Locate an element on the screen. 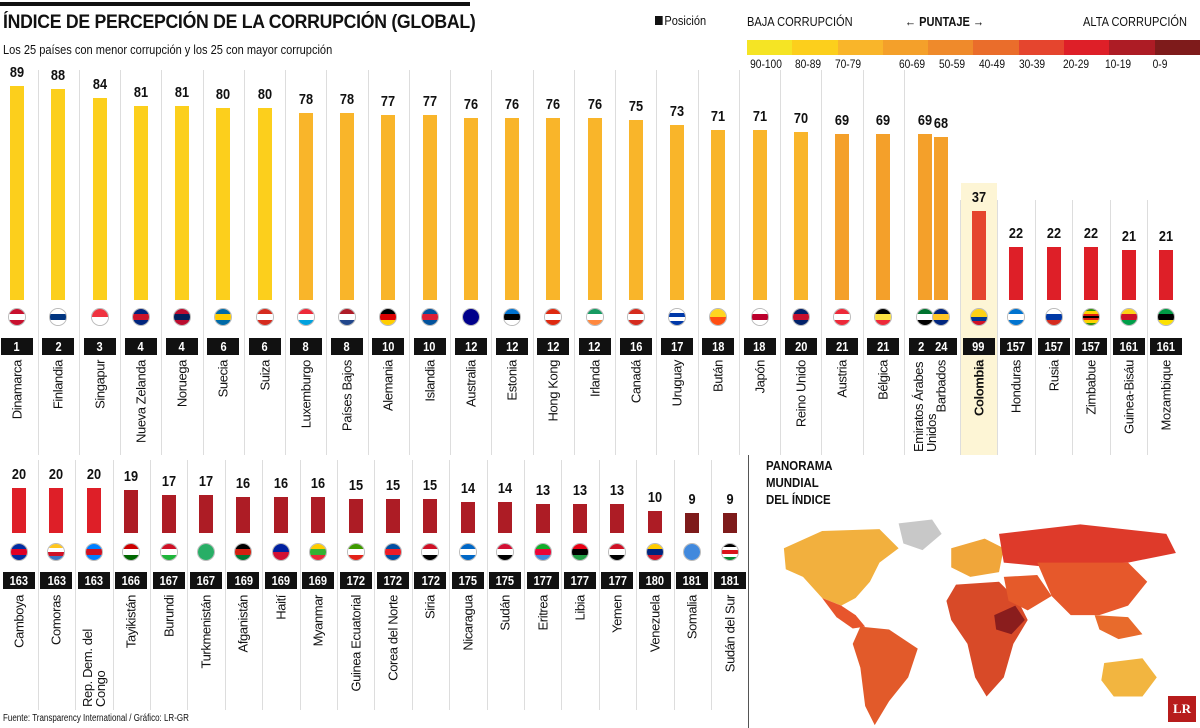  value-label: 21 is located at coordinates (1166, 236).